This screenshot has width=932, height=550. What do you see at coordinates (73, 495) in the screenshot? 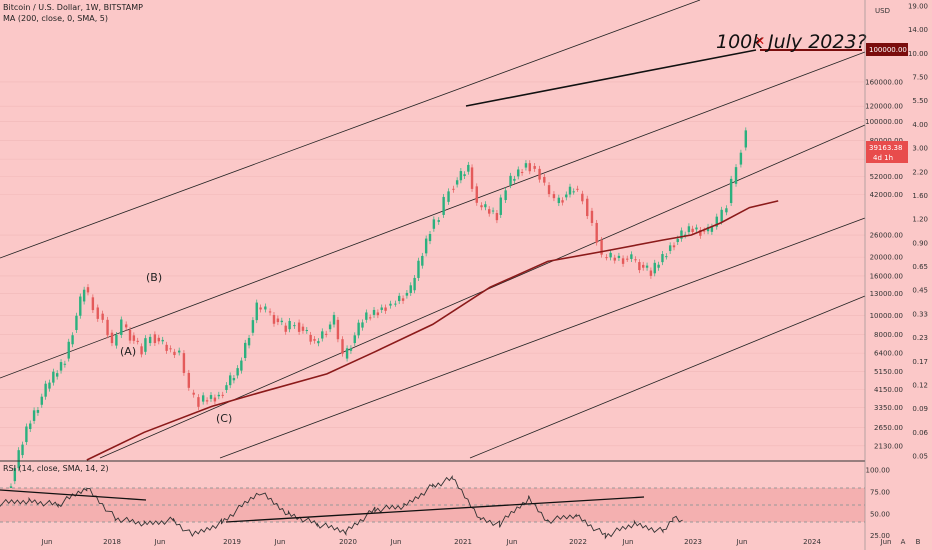
I see `rsi-trendline-left` at bounding box center [73, 495].